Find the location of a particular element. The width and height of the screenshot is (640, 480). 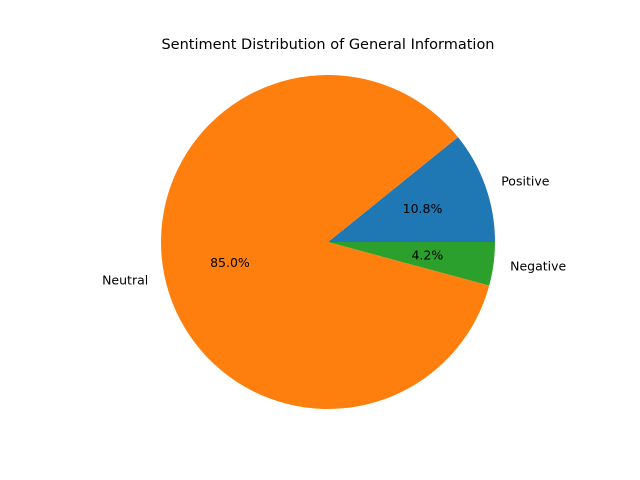

percent-label-positive: 10.8% is located at coordinates (423, 208).